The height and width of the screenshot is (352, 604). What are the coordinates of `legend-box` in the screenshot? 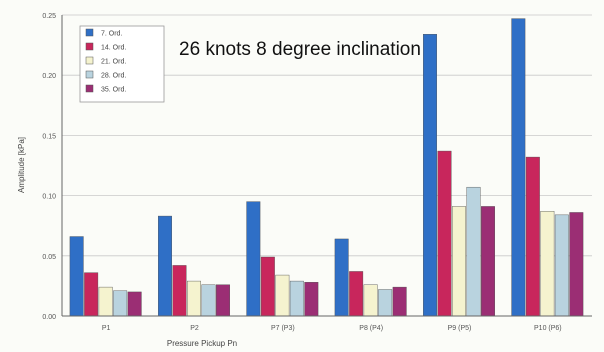 It's located at (122, 64).